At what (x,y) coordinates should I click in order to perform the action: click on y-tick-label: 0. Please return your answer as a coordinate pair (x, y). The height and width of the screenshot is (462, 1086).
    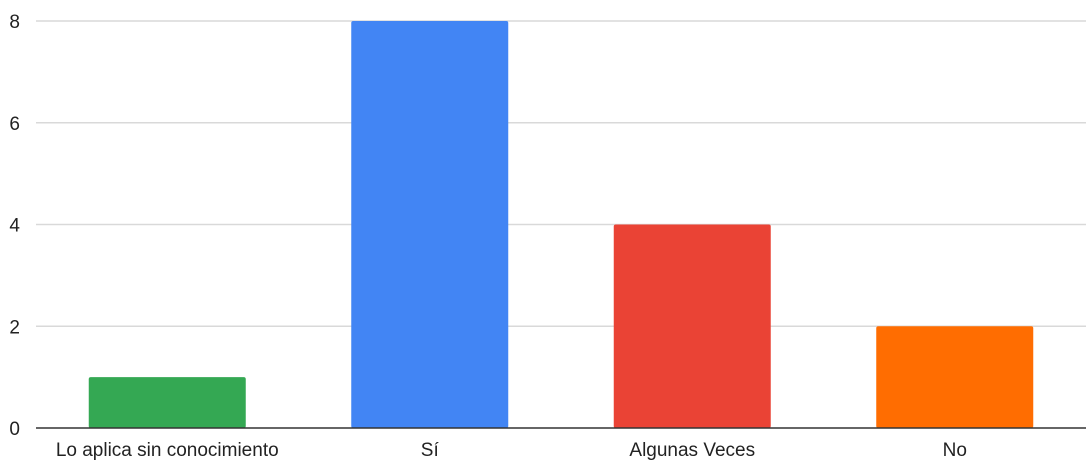
    Looking at the image, I should click on (14, 429).